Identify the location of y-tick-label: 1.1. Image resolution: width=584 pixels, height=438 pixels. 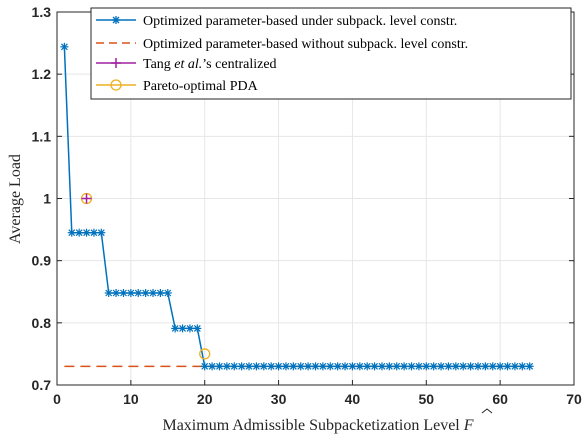
(42, 136).